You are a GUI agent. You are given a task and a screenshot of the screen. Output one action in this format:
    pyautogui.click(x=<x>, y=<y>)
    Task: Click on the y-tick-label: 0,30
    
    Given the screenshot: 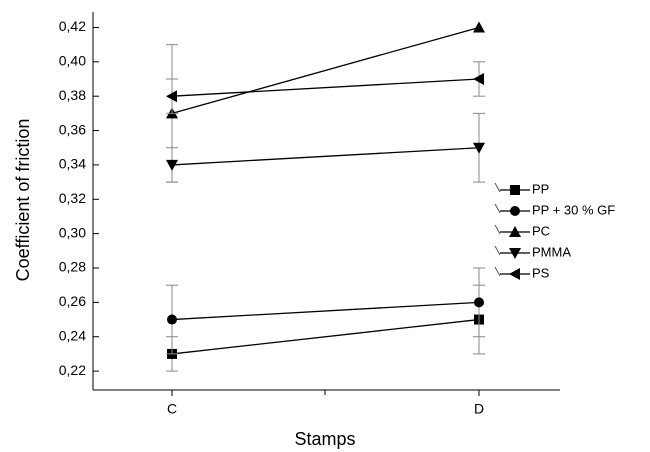 What is the action you would take?
    pyautogui.click(x=72, y=232)
    